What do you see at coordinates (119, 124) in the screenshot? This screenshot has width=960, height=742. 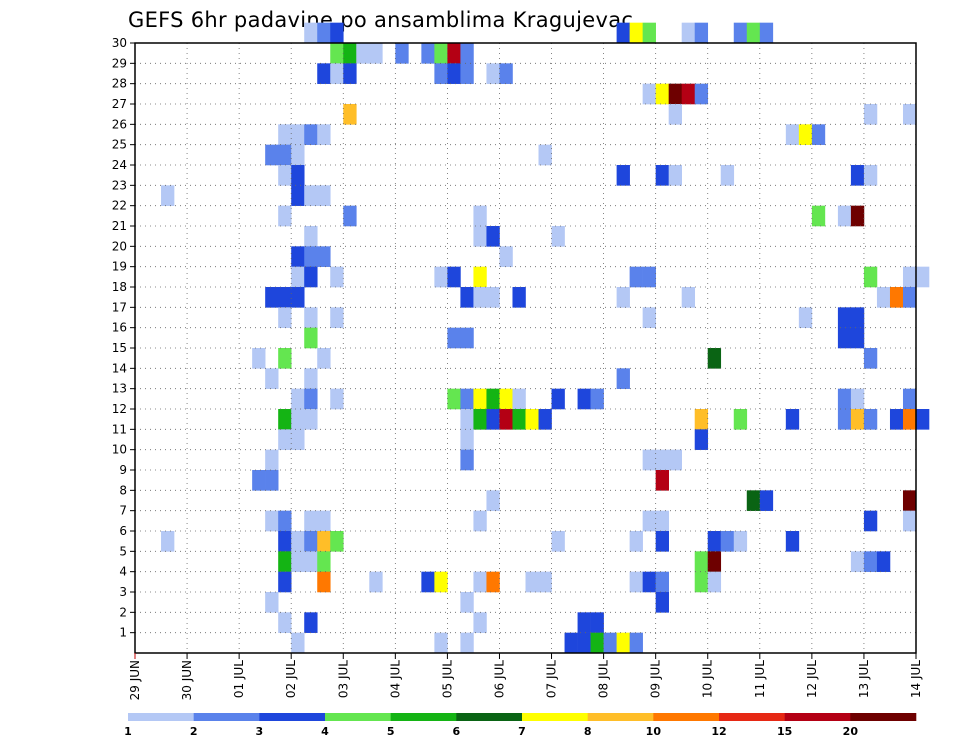 I see `y-tick-label: 26` at bounding box center [119, 124].